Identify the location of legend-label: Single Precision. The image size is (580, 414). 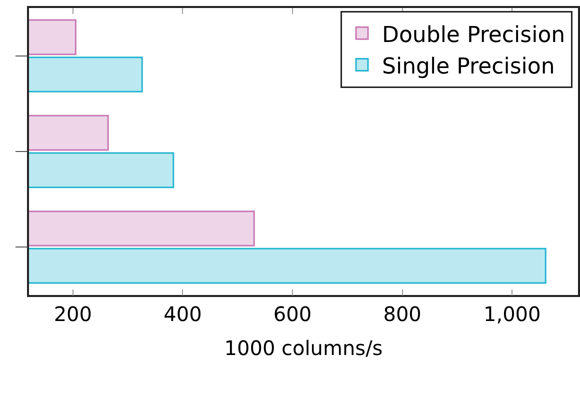
(468, 67).